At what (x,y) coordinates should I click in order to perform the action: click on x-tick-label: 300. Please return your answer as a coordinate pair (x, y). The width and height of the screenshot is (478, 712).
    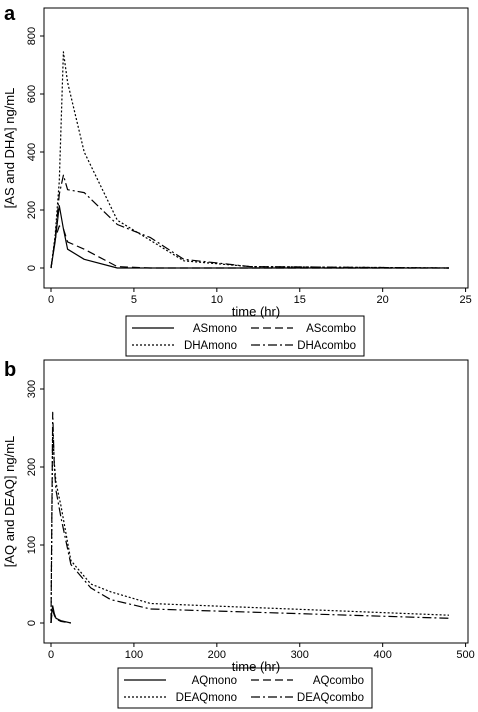
    Looking at the image, I should click on (300, 655).